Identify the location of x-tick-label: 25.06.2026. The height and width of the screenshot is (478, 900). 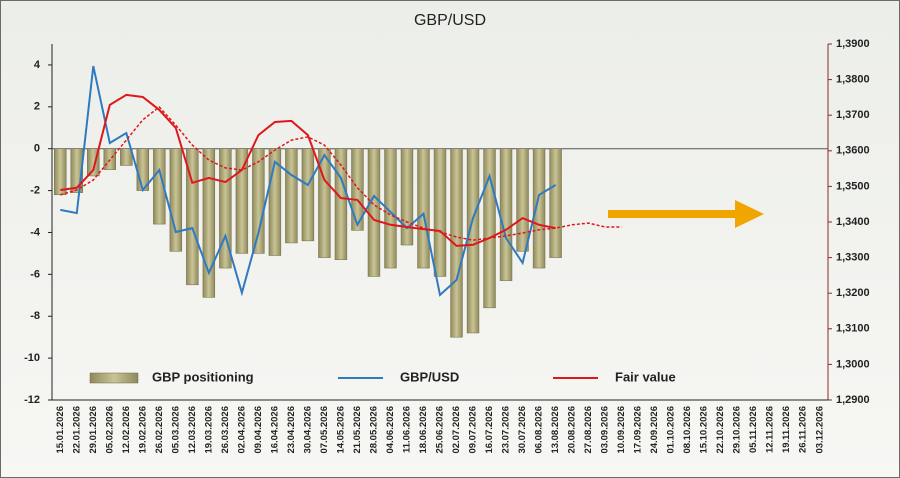
(440, 430).